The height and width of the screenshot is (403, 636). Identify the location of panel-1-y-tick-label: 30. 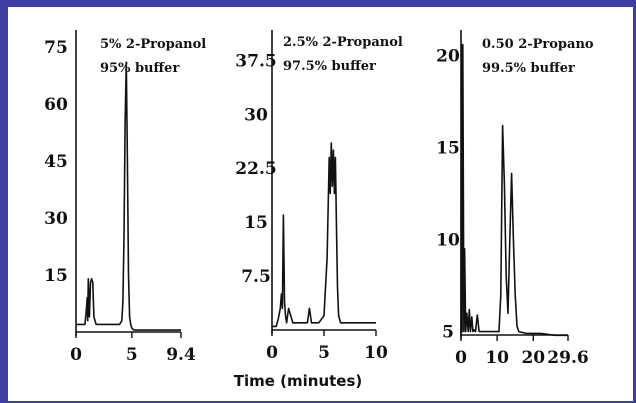
(56, 219).